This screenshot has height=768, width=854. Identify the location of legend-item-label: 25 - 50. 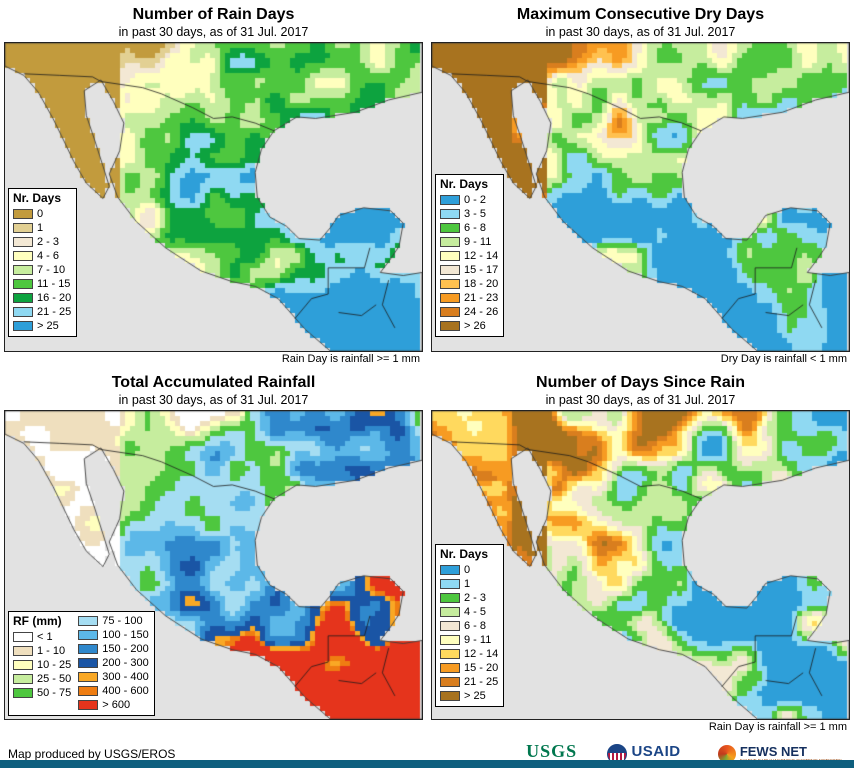
(54, 679).